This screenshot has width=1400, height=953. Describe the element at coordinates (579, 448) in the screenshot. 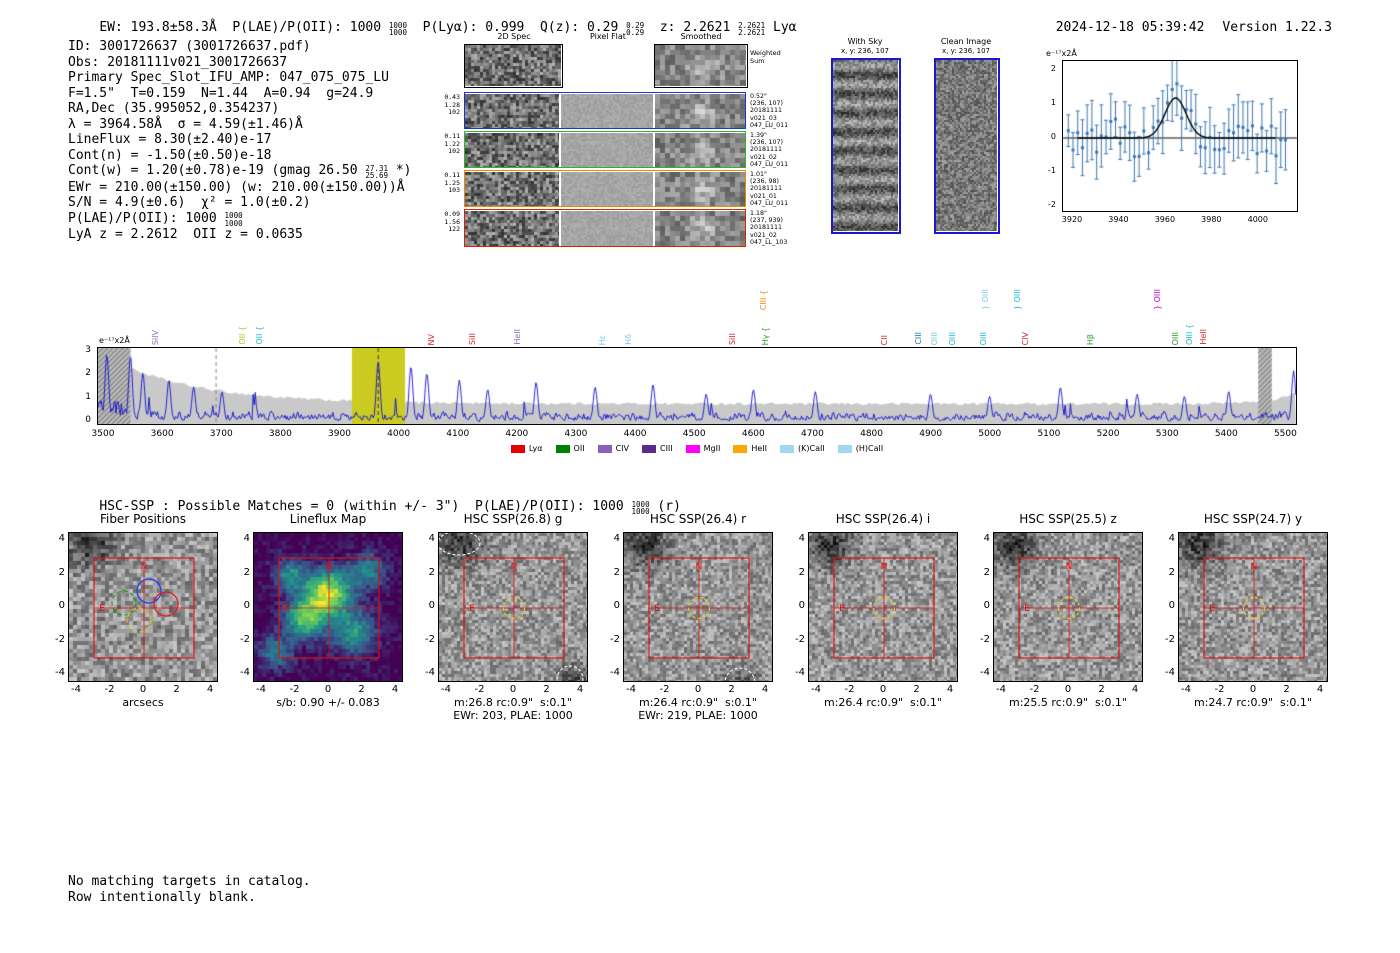

I see `legend-label: OII` at that location.